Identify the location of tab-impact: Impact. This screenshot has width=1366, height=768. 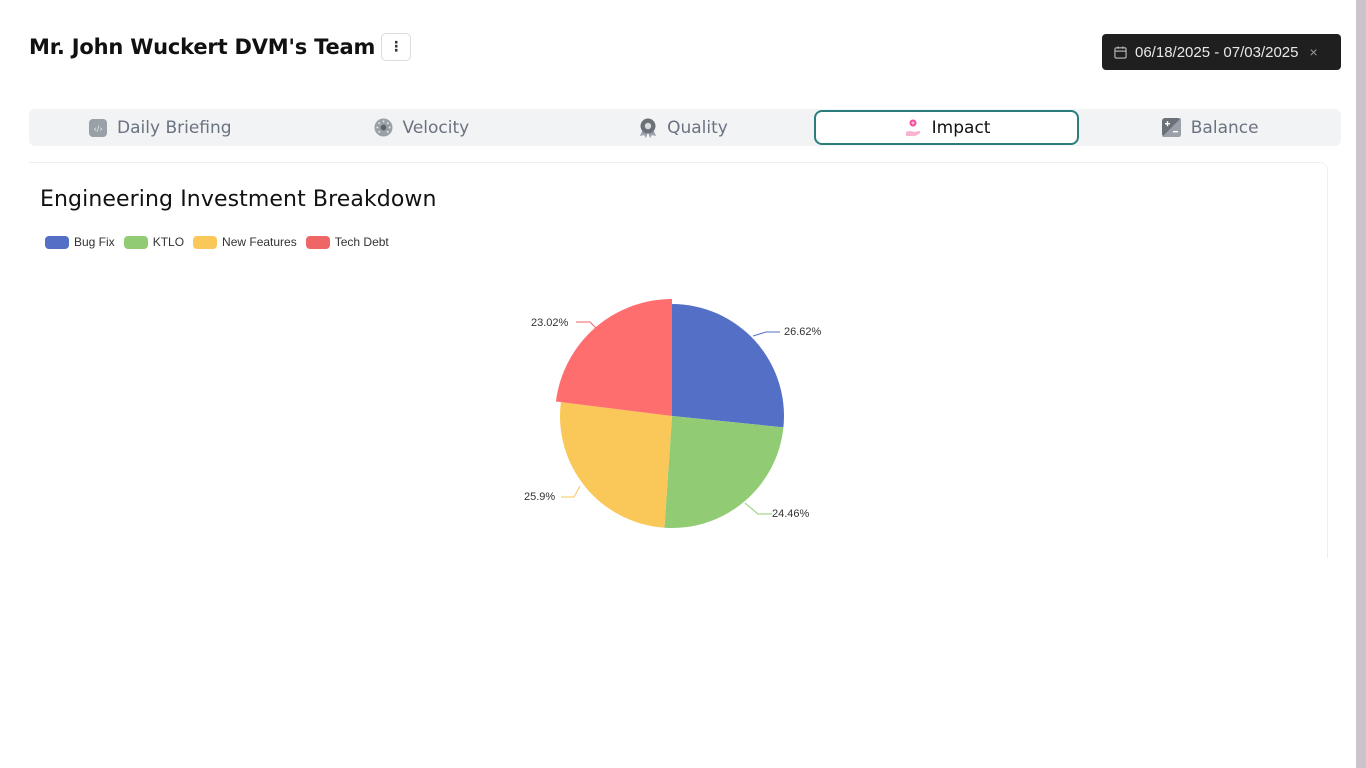
(946, 127).